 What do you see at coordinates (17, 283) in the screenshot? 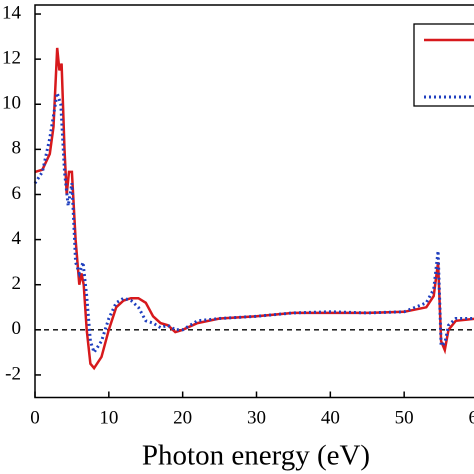
I see `y-tick-label: 2` at bounding box center [17, 283].